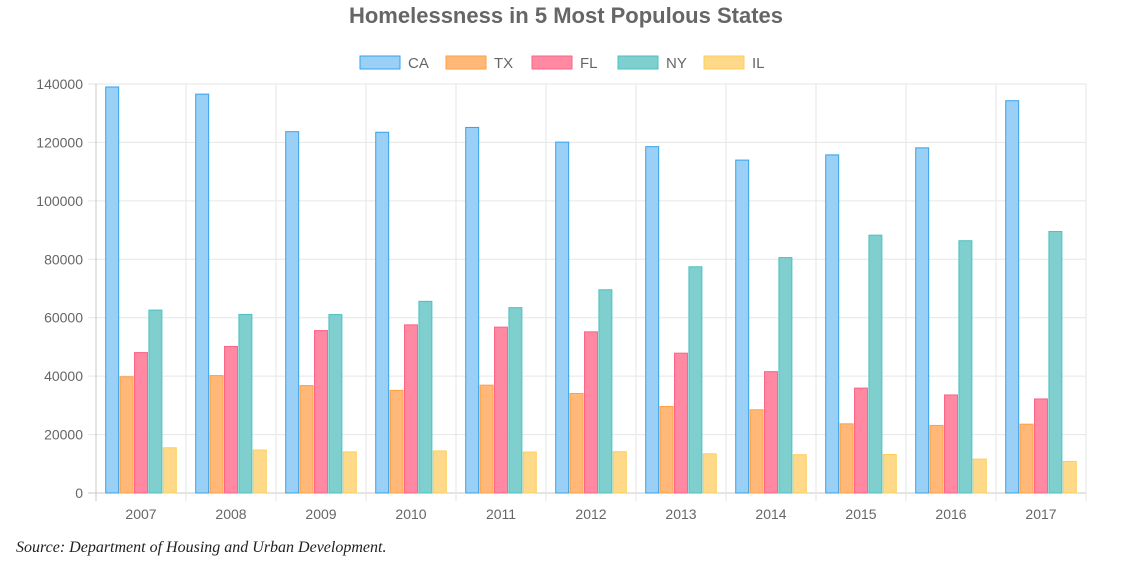  I want to click on bar-ca-2009, so click(292, 312).